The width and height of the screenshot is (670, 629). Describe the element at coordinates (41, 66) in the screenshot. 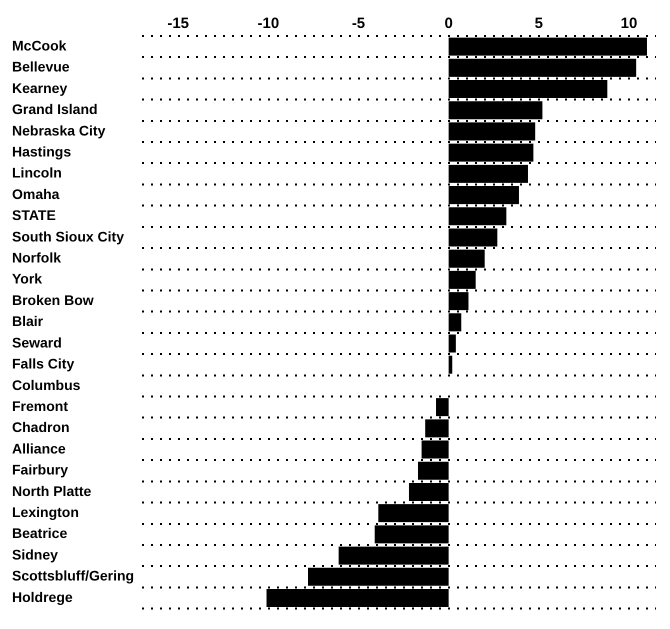

I see `y-tick-label: Bellevue` at that location.